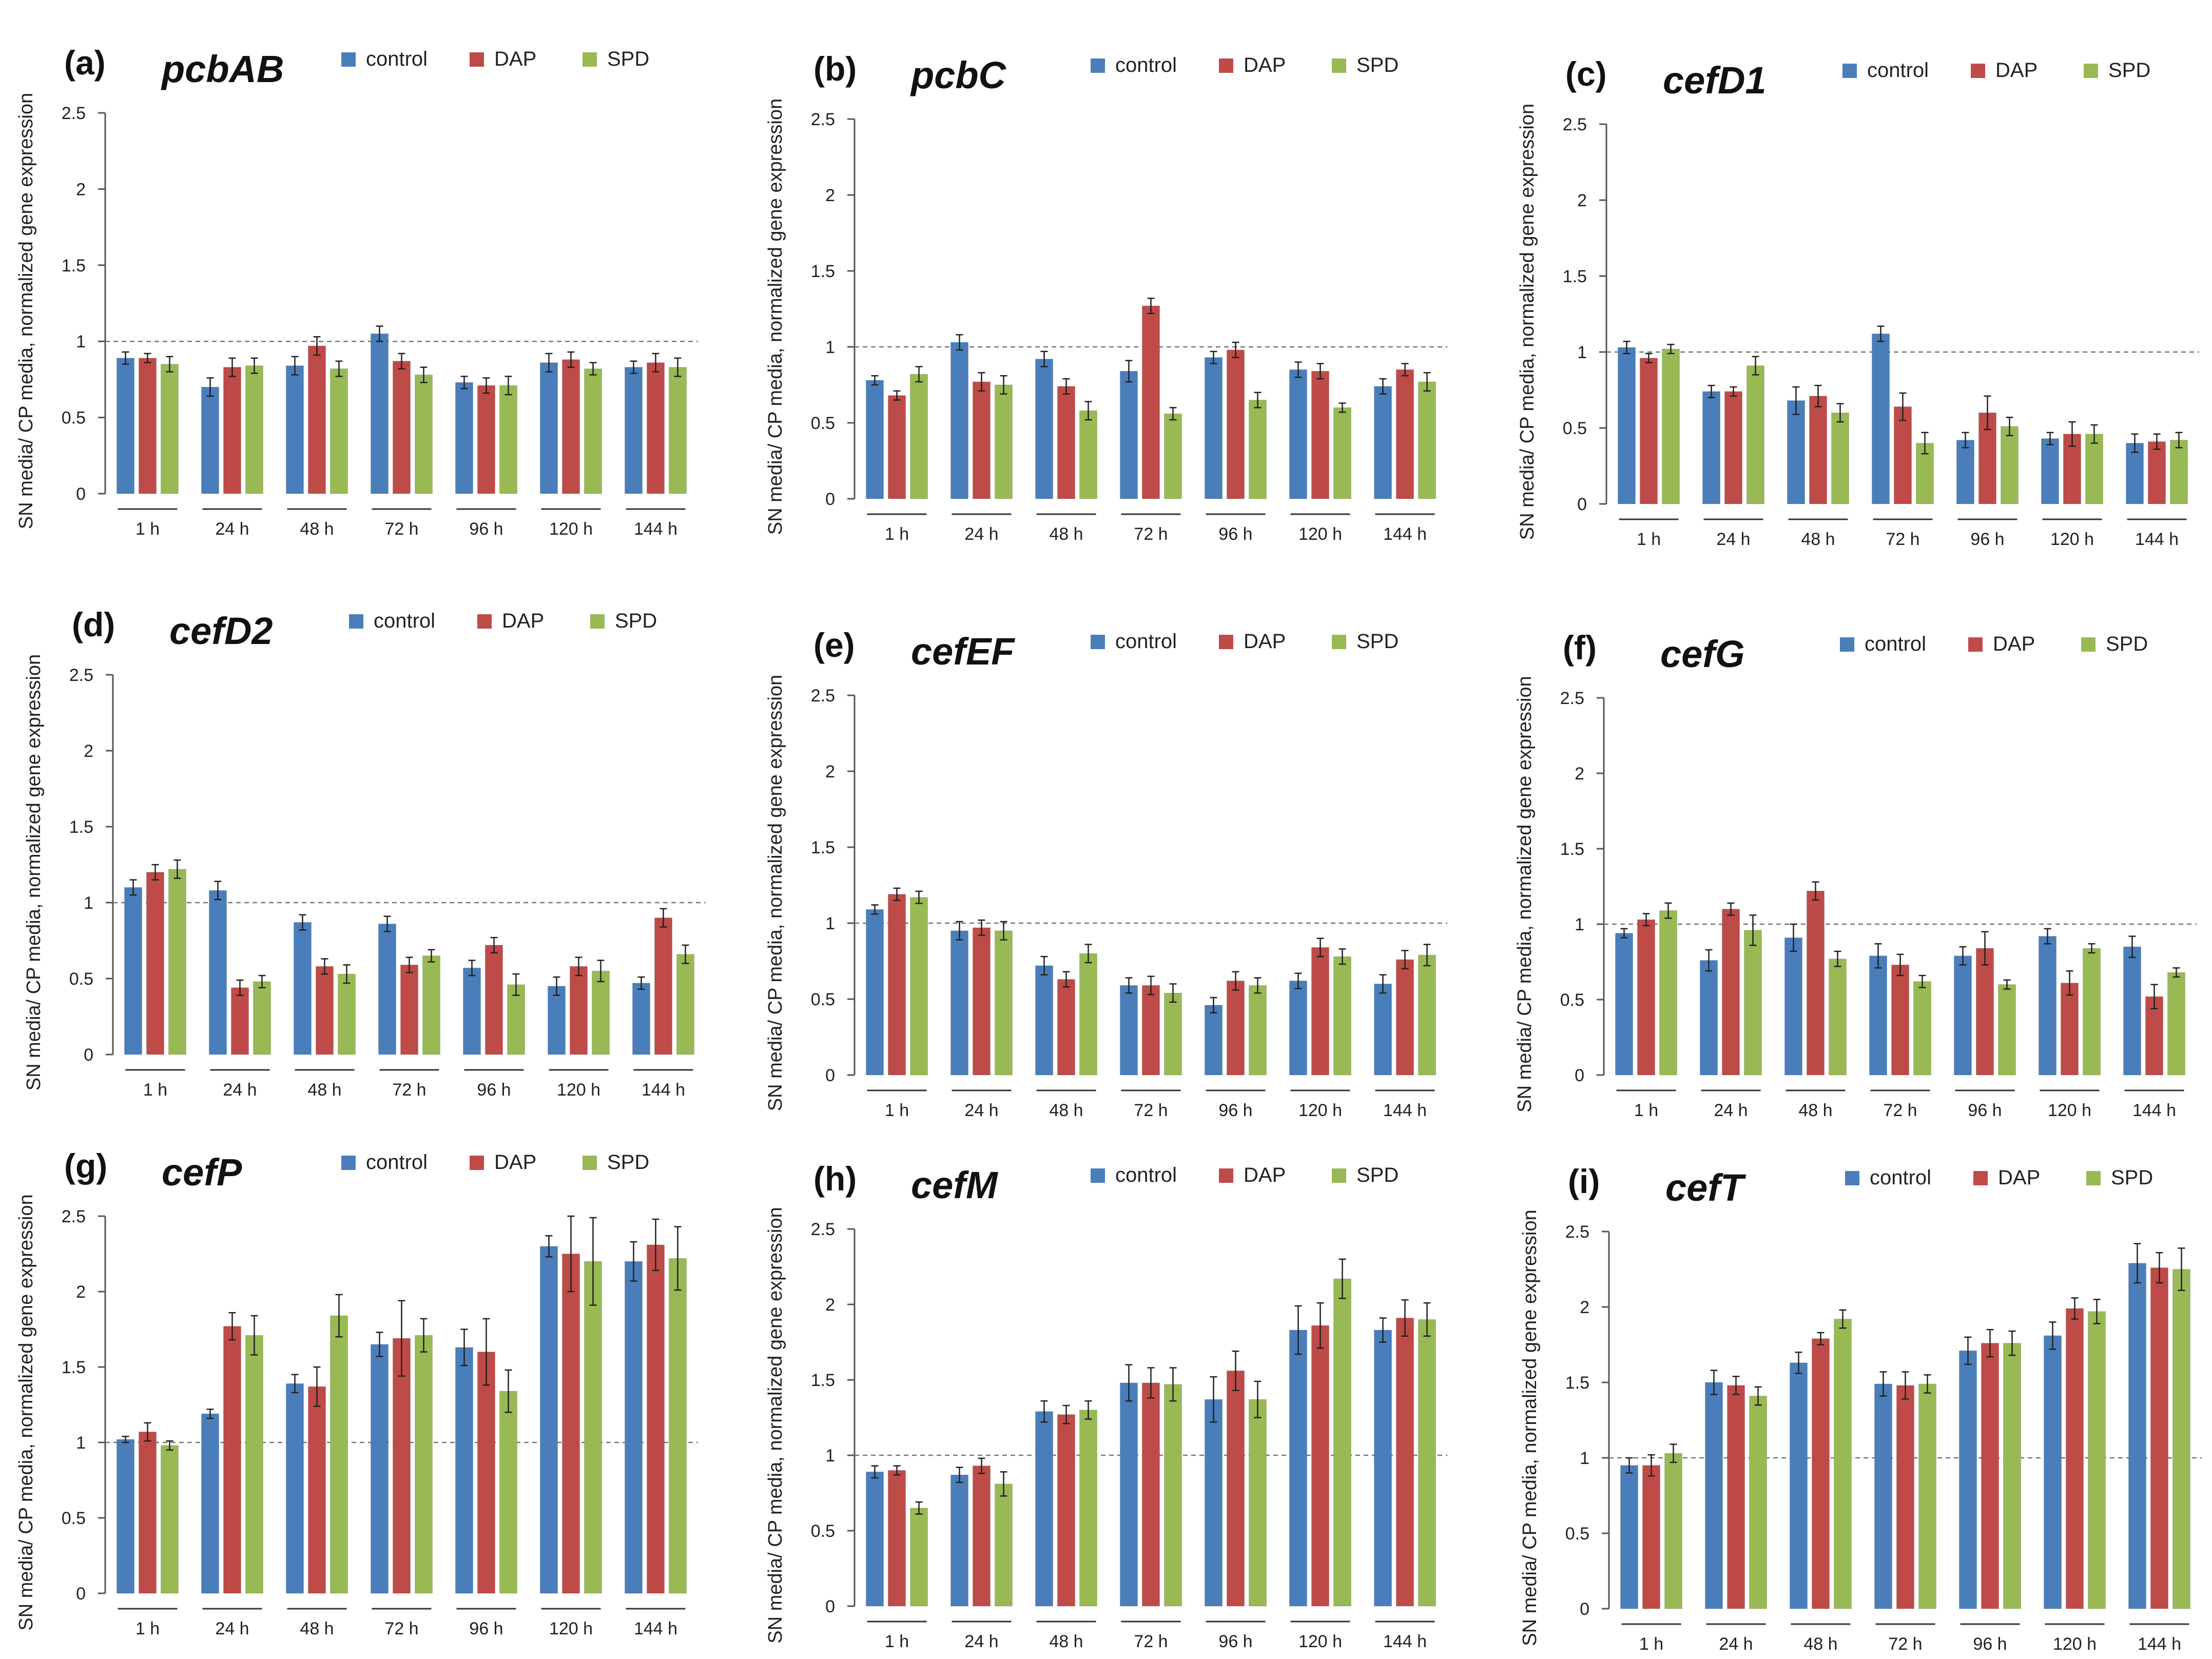 The image size is (2212, 1659). What do you see at coordinates (830, 1305) in the screenshot?
I see `y-tick-label: 2` at bounding box center [830, 1305].